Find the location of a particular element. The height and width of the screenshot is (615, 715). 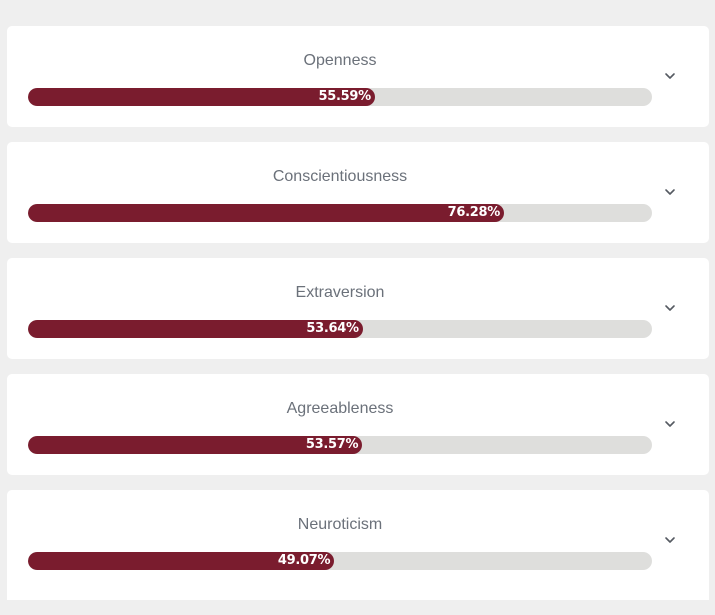

progress-fill: 53.64% is located at coordinates (195, 329).